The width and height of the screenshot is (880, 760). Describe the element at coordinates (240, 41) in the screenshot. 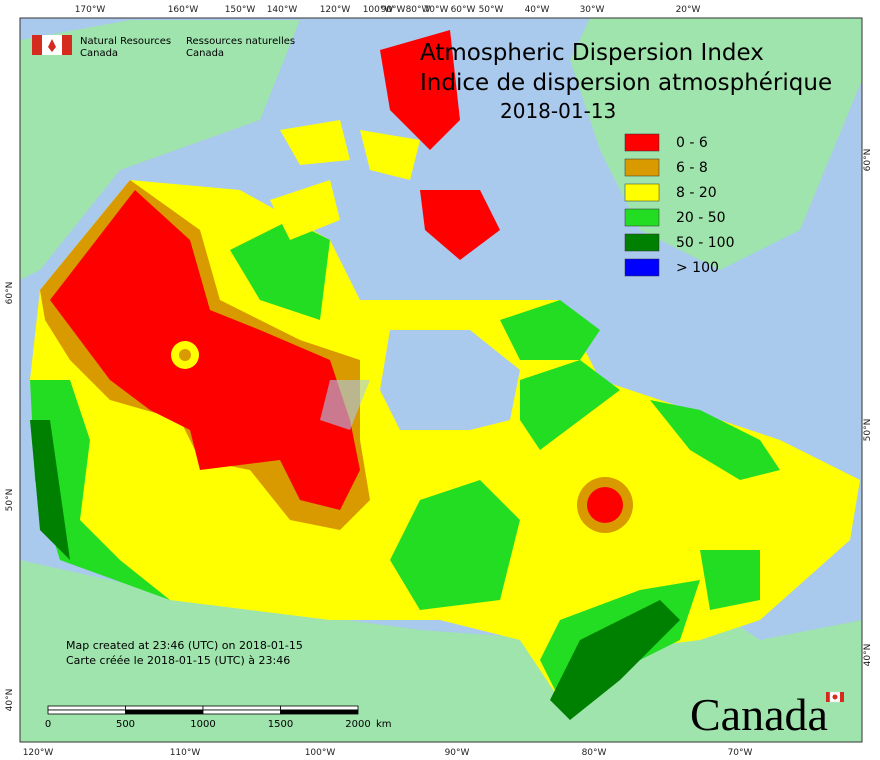

I see `agency: Ressources naturelles` at that location.